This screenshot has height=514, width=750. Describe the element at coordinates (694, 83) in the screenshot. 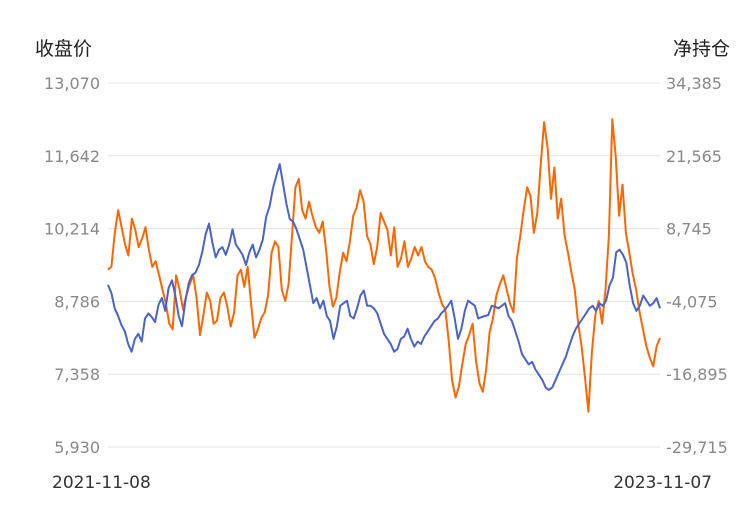

I see `right-tick-label: 34,385` at that location.